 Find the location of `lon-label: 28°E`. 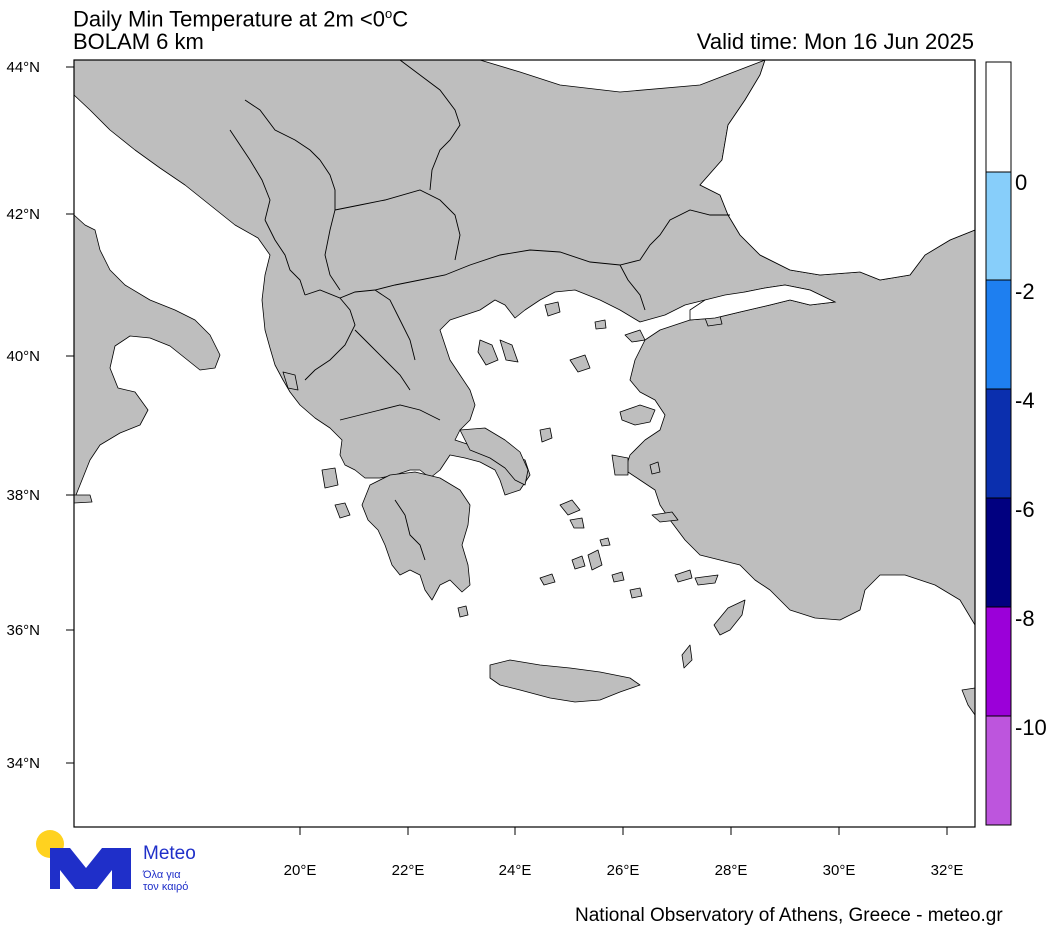

lon-label: 28°E is located at coordinates (731, 870).